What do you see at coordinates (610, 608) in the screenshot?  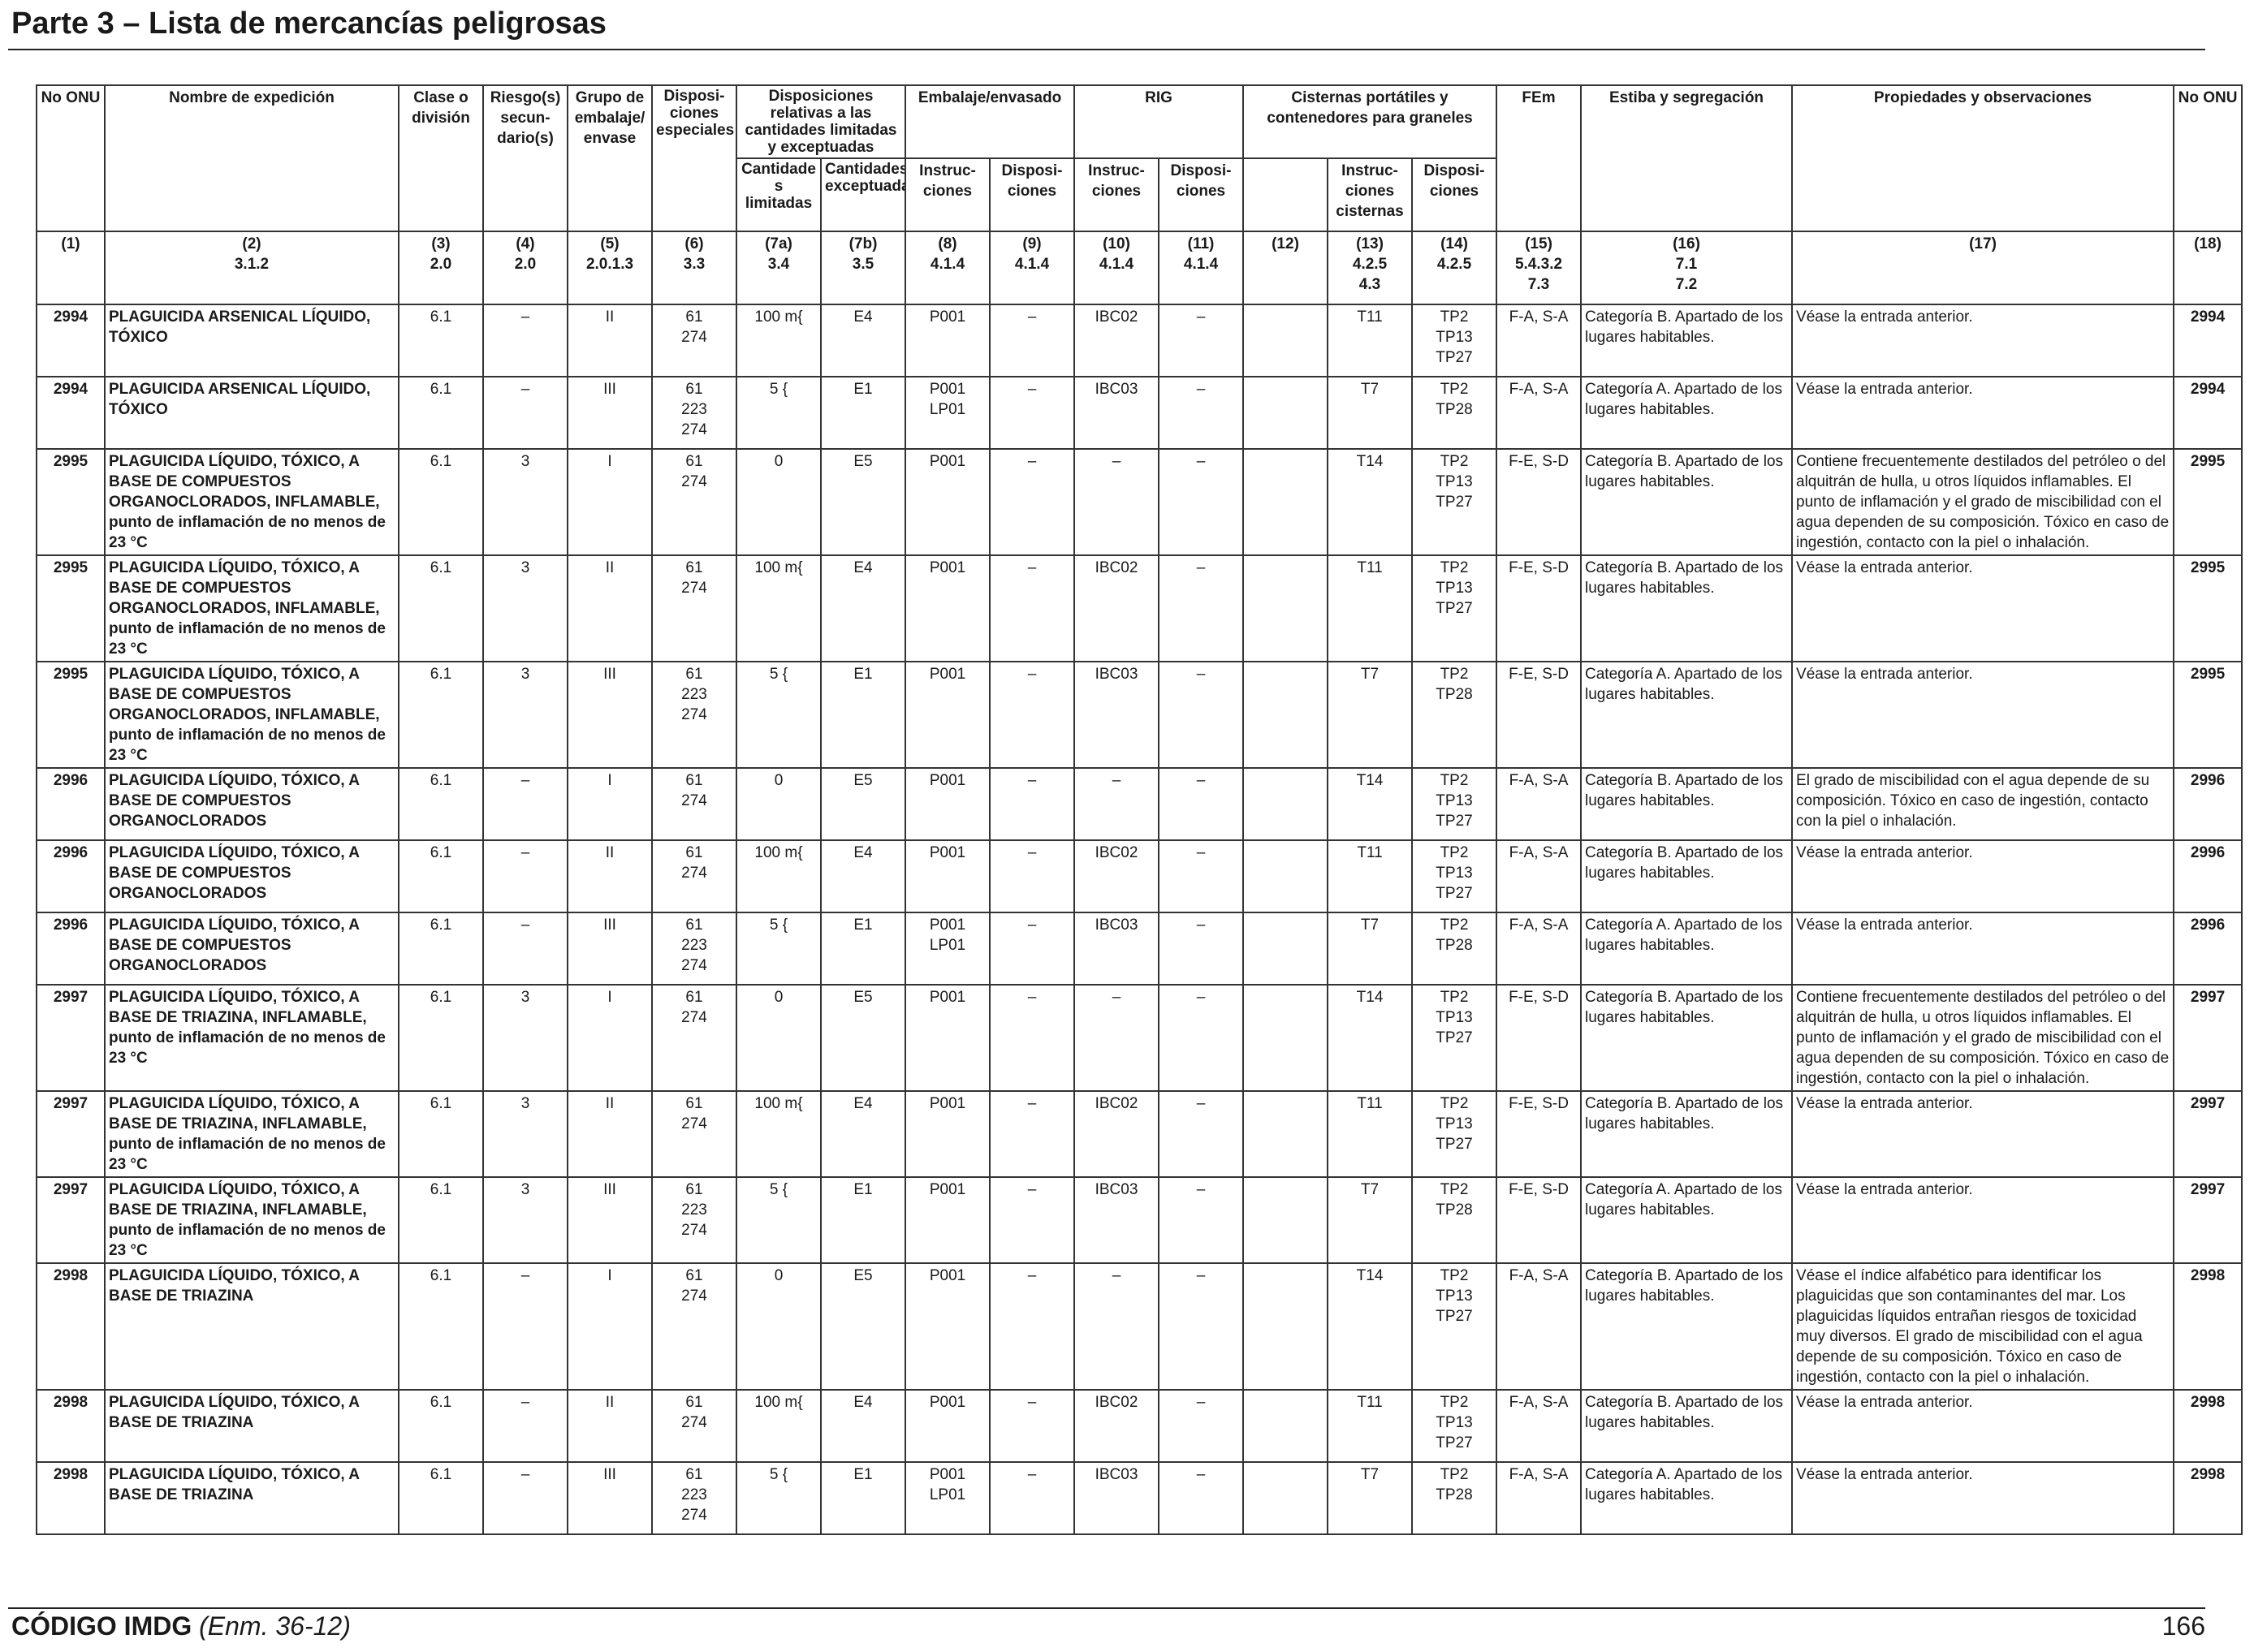 I see `packing-group-cell: II` at bounding box center [610, 608].